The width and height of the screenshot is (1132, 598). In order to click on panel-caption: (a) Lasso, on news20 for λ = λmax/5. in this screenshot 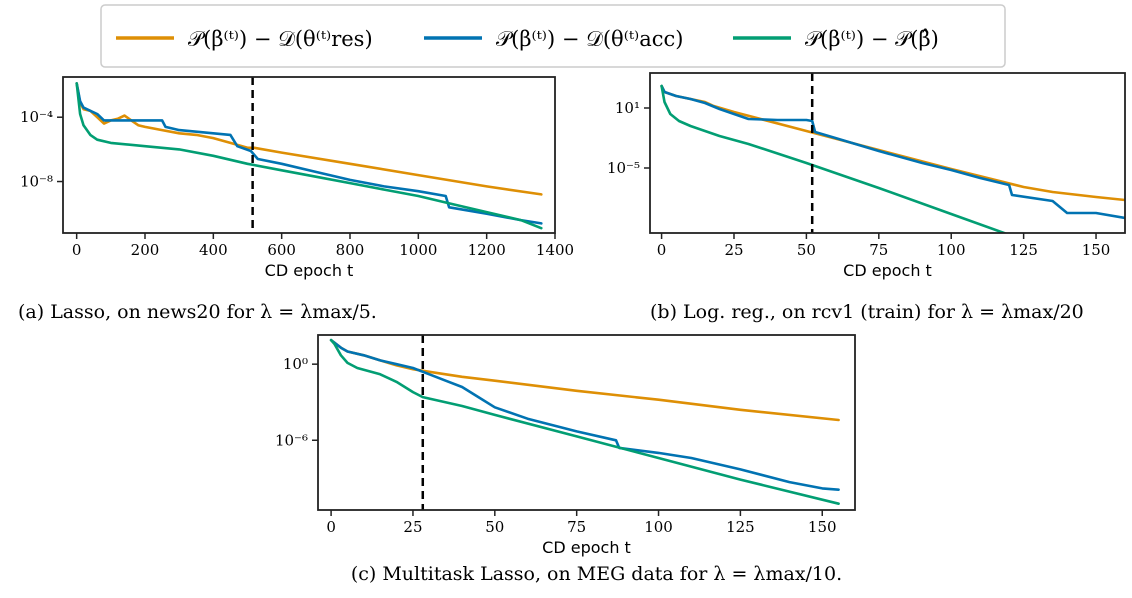, I will do `click(197, 312)`.